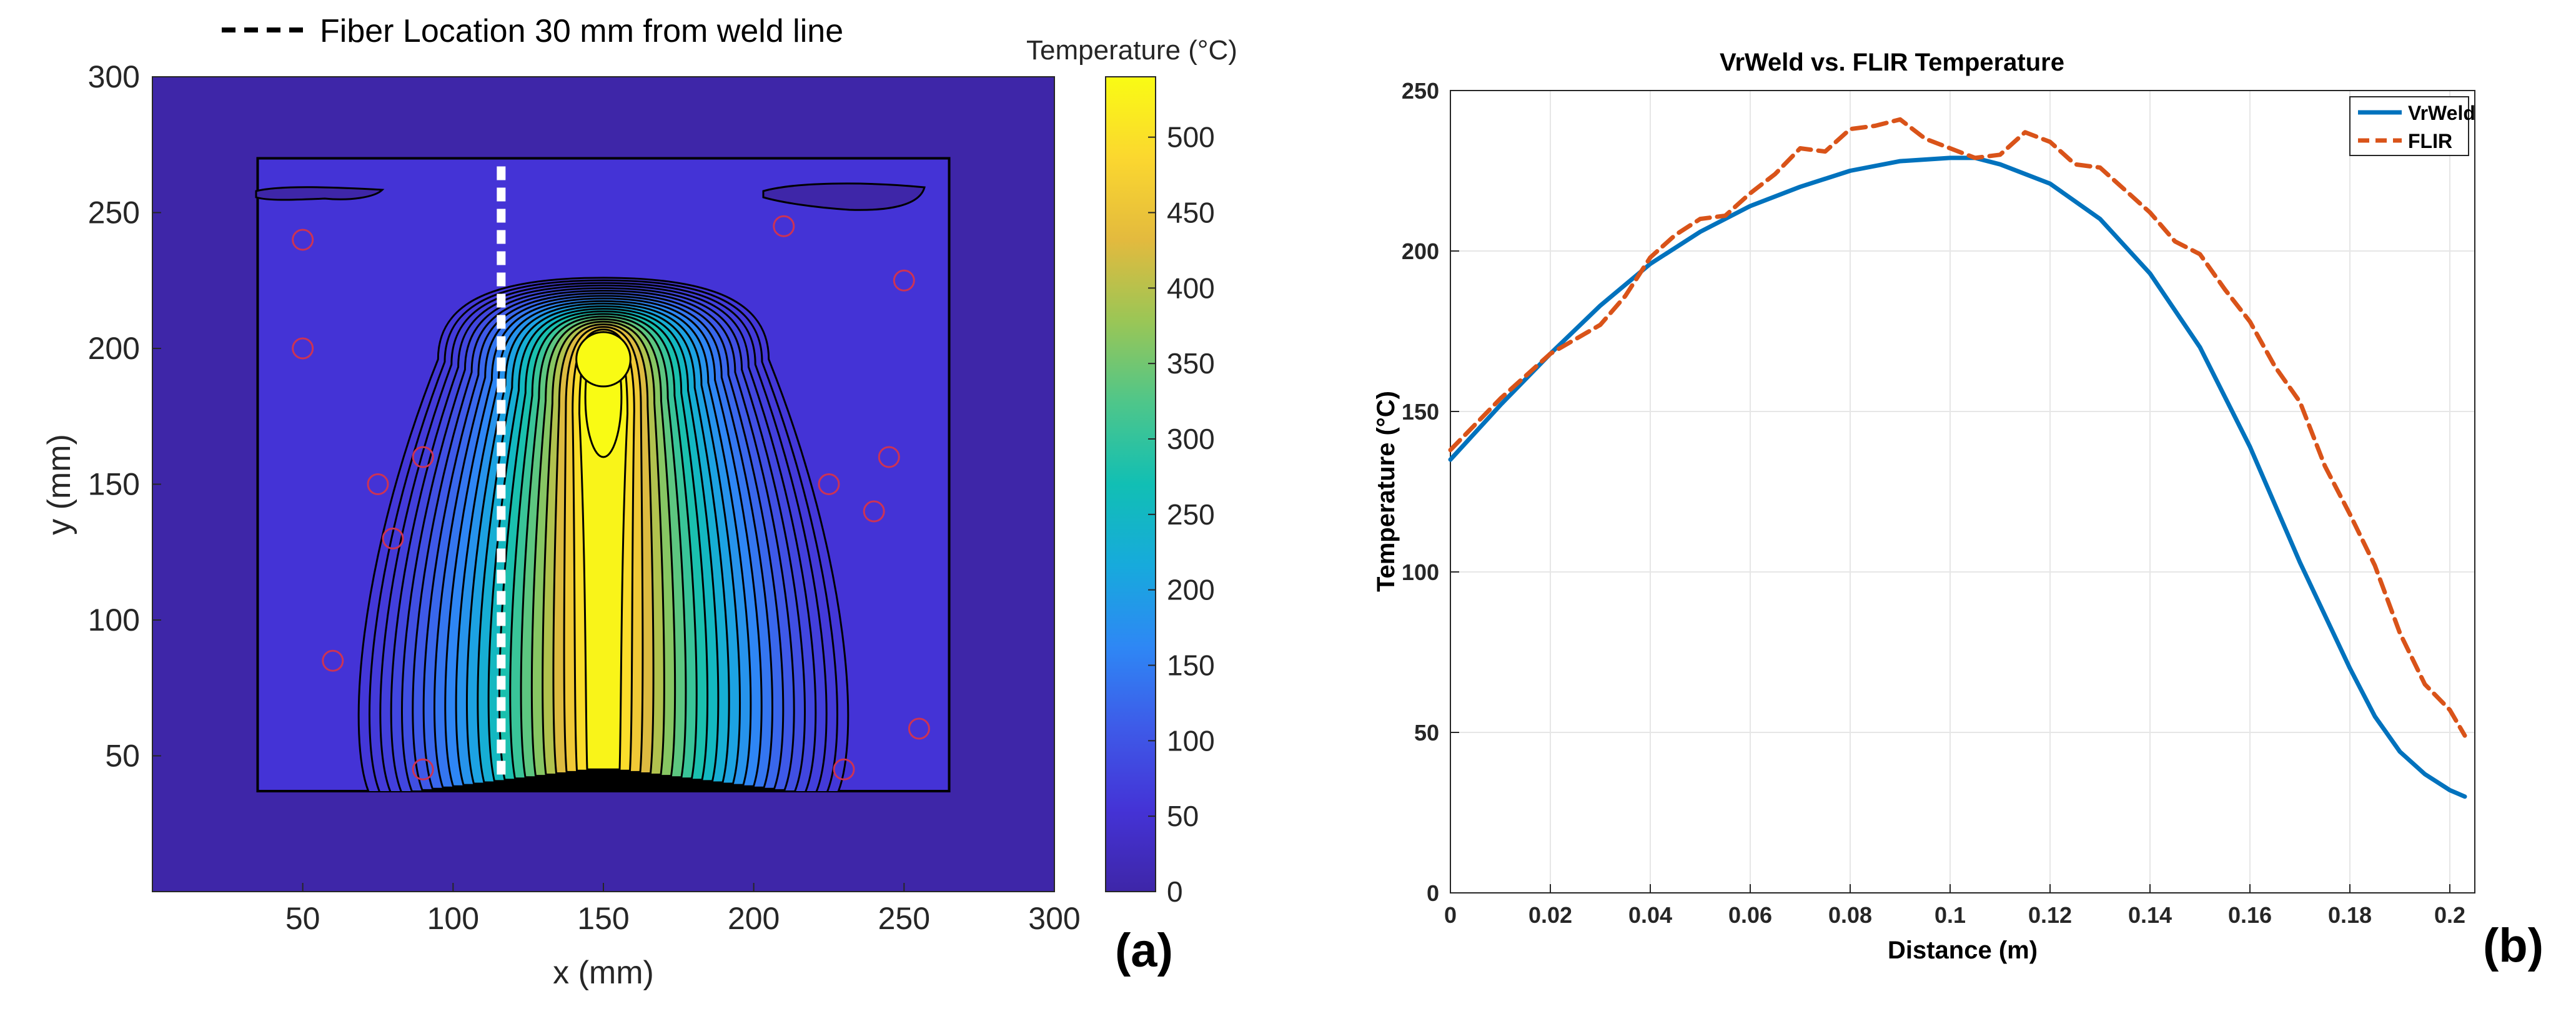 This screenshot has width=2576, height=1019. Describe the element at coordinates (302, 919) in the screenshot. I see `heatmap-x-tick-label: 50` at that location.